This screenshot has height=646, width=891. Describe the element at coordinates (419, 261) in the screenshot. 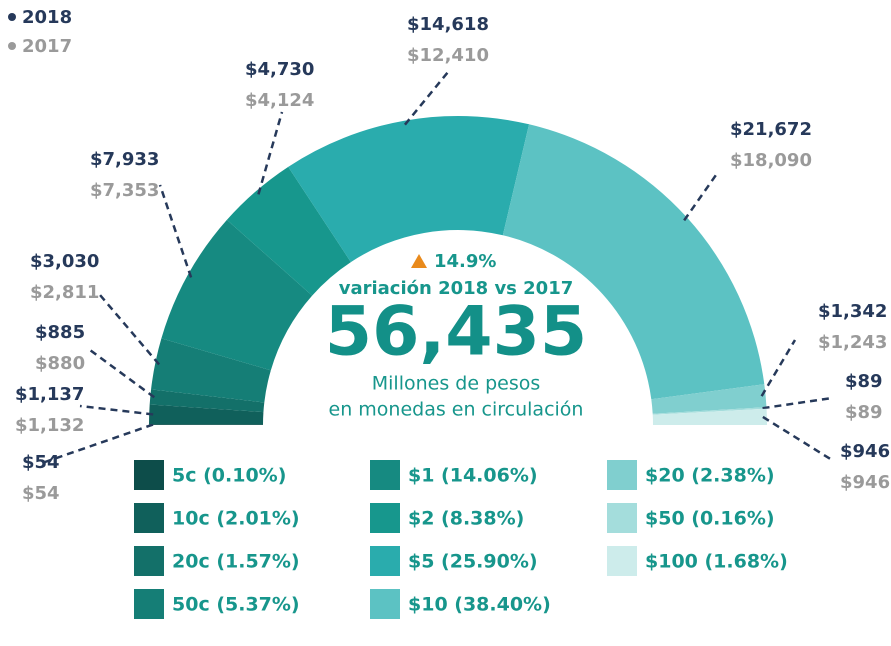

I see `up-arrow` at that location.